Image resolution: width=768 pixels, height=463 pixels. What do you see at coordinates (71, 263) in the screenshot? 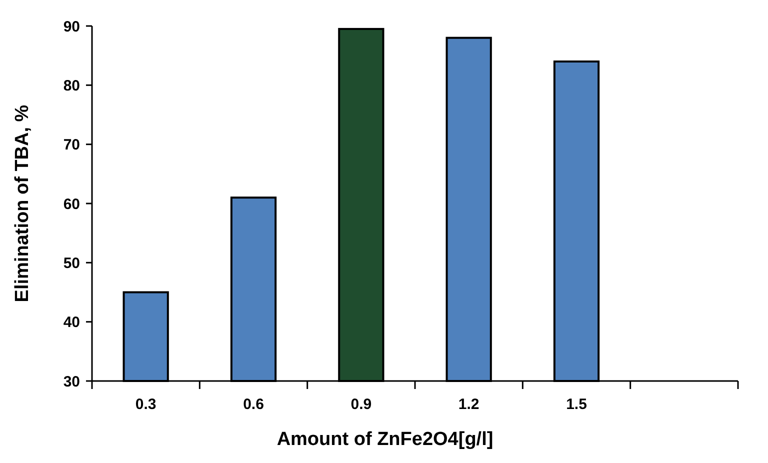
I see `y-tick-label: 50` at bounding box center [71, 263].